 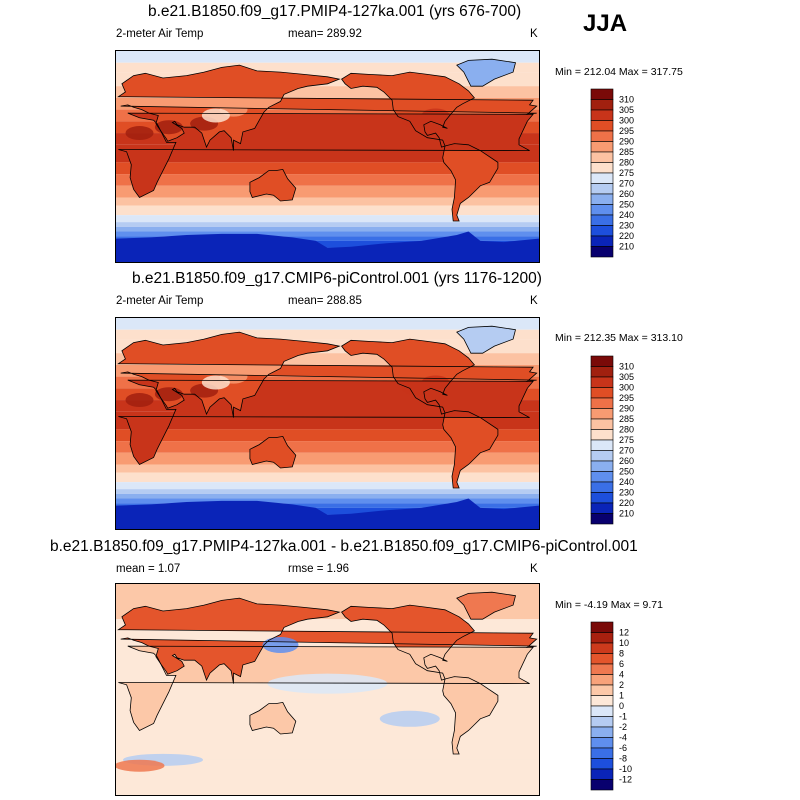 I want to click on colorbar-tick-label: 10, so click(x=624, y=643).